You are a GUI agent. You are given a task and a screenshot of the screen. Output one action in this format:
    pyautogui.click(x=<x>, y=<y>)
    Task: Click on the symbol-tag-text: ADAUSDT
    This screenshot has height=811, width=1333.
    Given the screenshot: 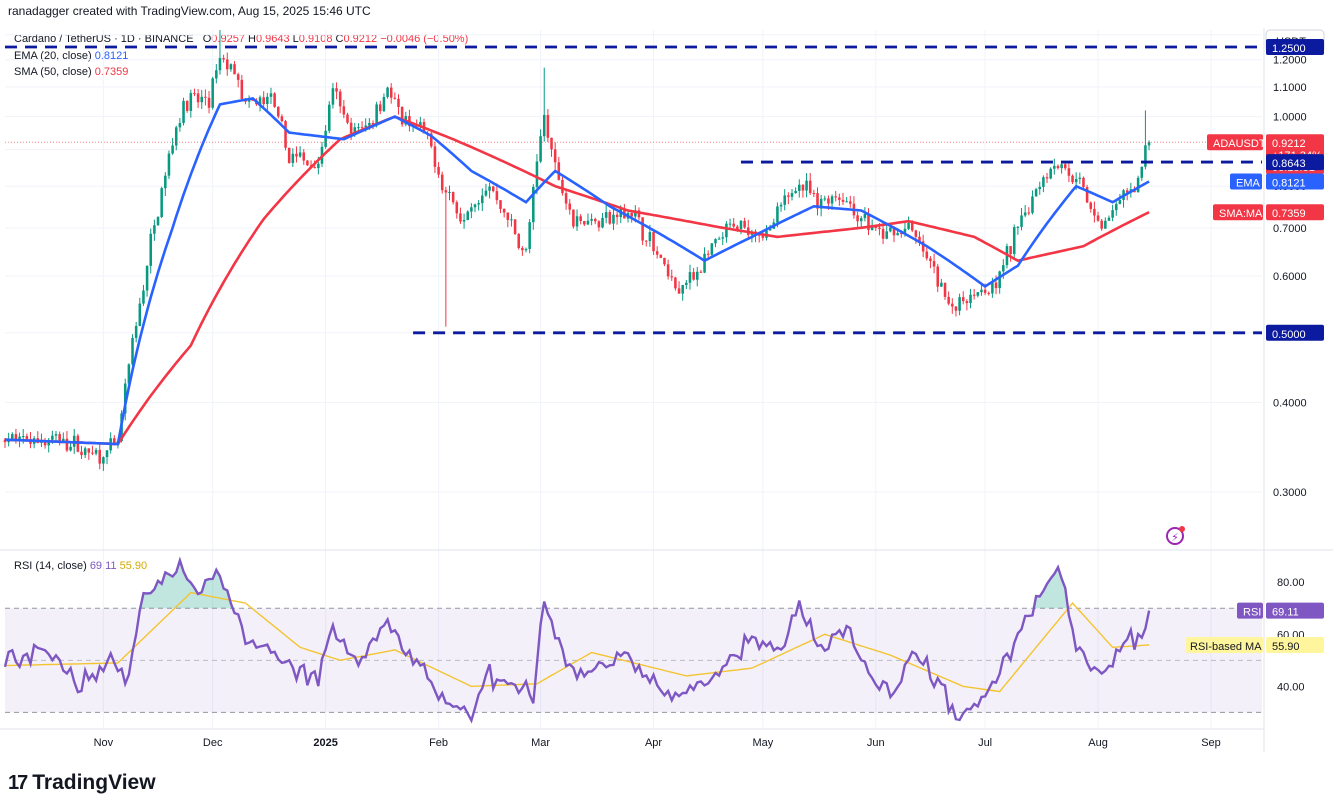 What is the action you would take?
    pyautogui.click(x=1239, y=144)
    